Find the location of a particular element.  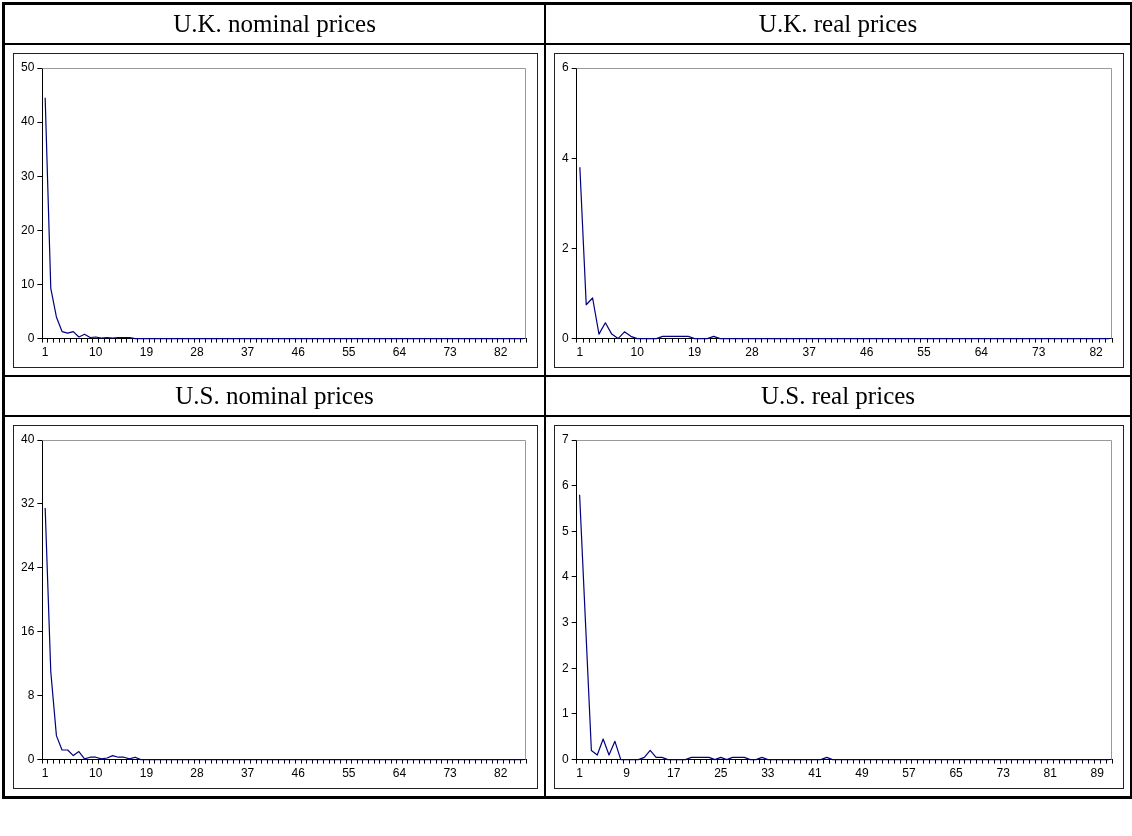

y-tick-label: 1 is located at coordinates (565, 713).